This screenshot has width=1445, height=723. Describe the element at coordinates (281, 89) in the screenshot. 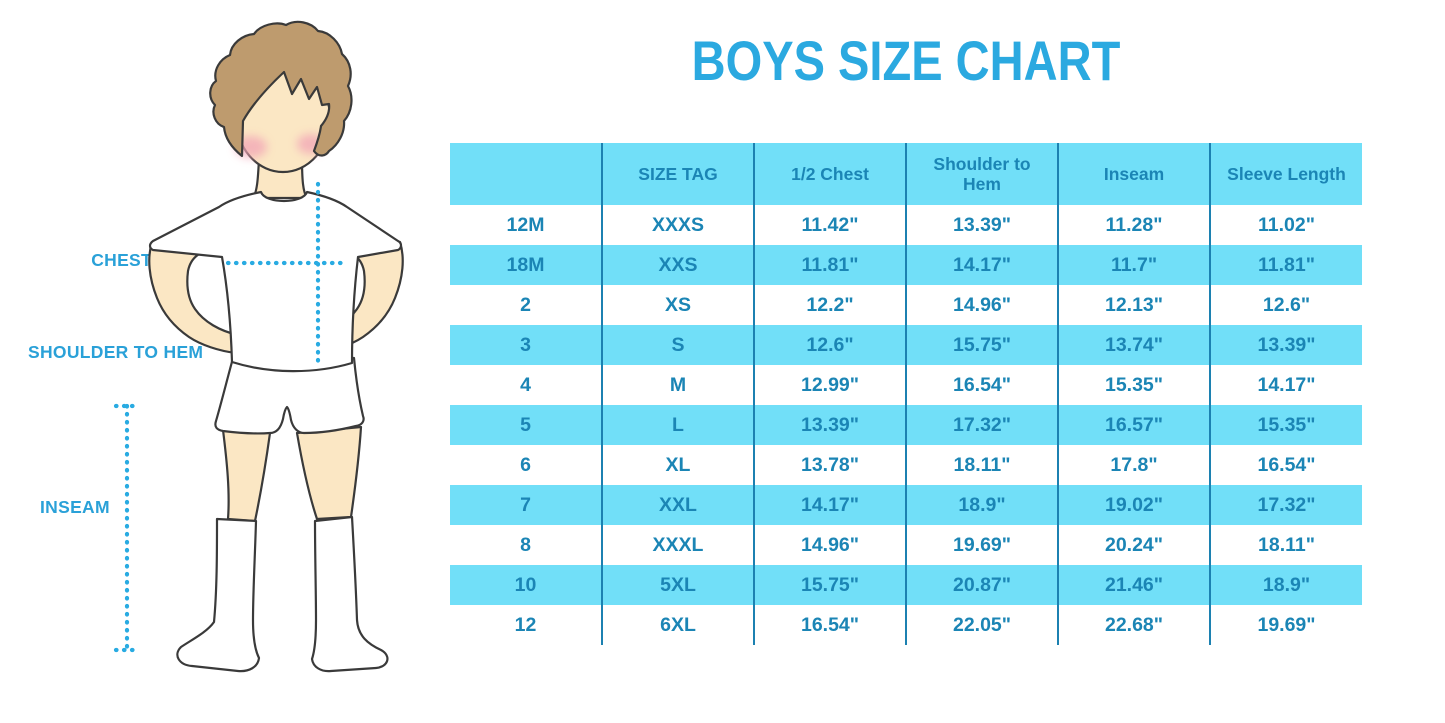

I see `boy-hair` at that location.